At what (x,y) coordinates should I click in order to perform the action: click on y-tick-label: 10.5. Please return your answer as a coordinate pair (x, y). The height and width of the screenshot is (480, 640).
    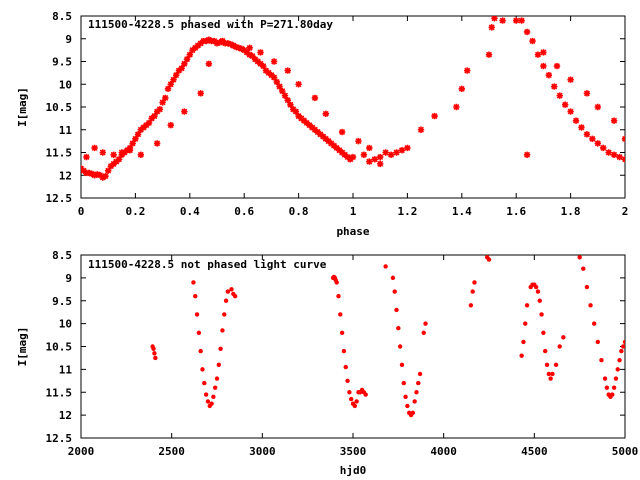
    Looking at the image, I should click on (59, 107).